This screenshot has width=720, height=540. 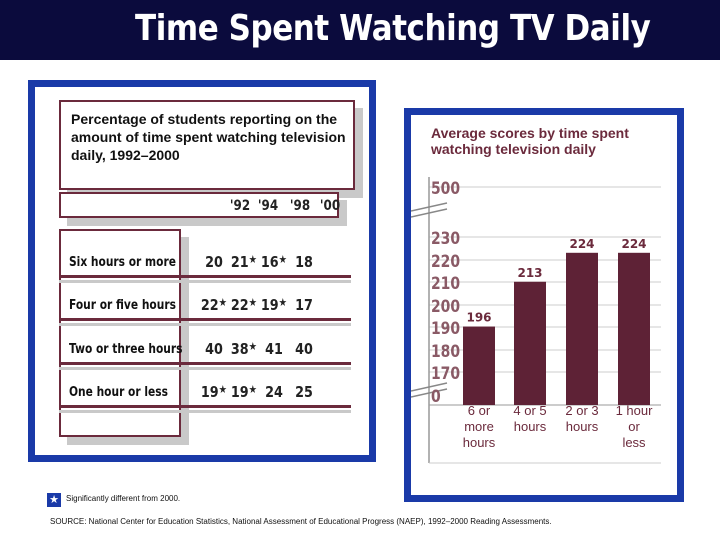 I want to click on year-label: '98, so click(x=300, y=206).